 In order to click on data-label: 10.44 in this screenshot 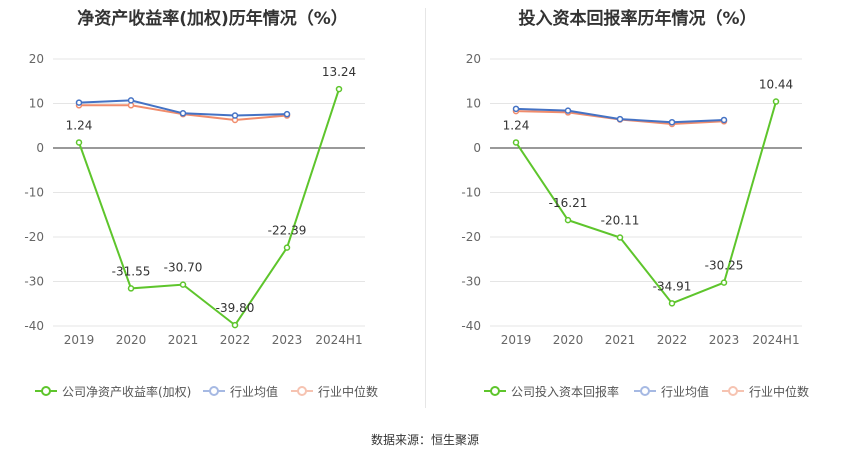, I will do `click(776, 85)`.